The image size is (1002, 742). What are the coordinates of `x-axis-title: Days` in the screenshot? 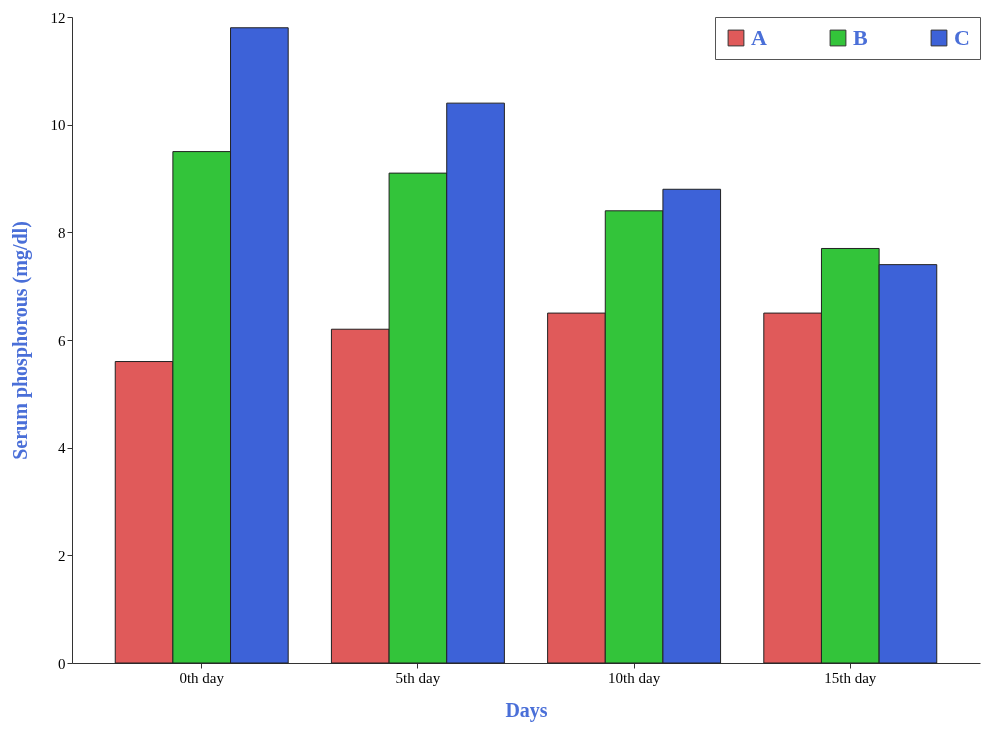 It's located at (526, 710).